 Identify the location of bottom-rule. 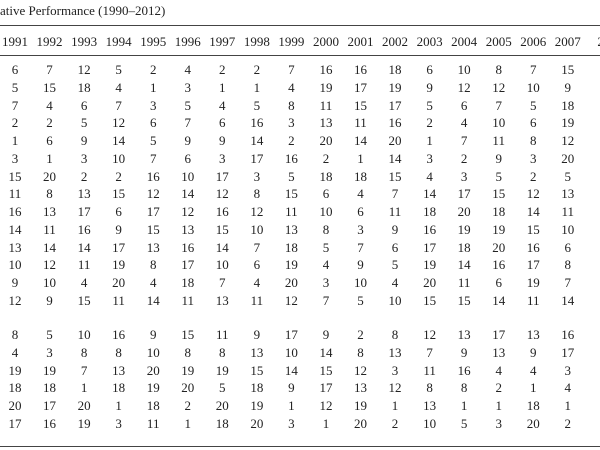
(300, 446).